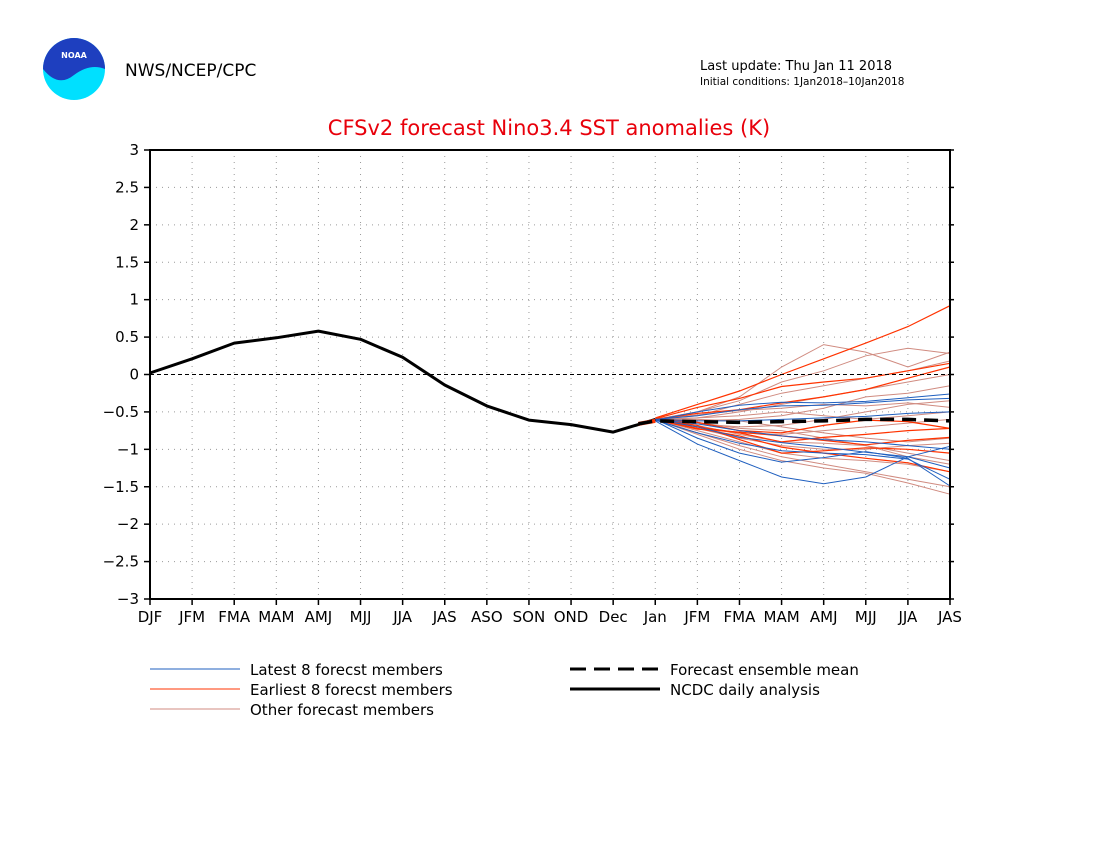 This screenshot has width=1100, height=850. I want to click on initial-conditions-label: Initial conditions: 1Jan2018–10Jan2018, so click(802, 82).